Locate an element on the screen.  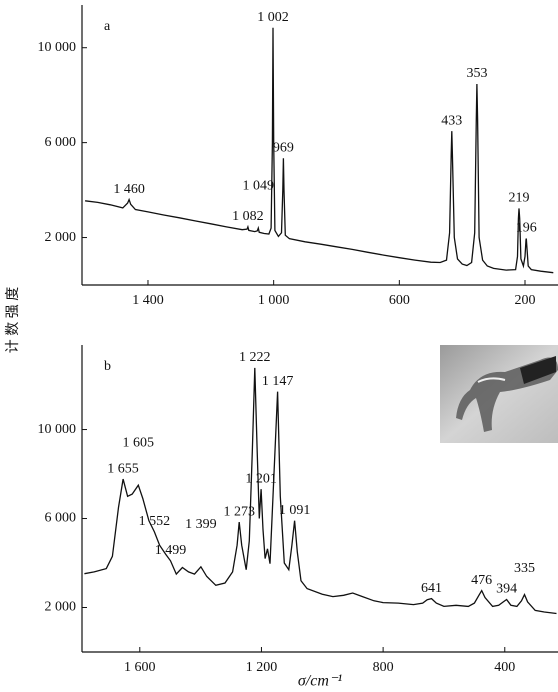
peak-label: 1 147 is located at coordinates (278, 381).